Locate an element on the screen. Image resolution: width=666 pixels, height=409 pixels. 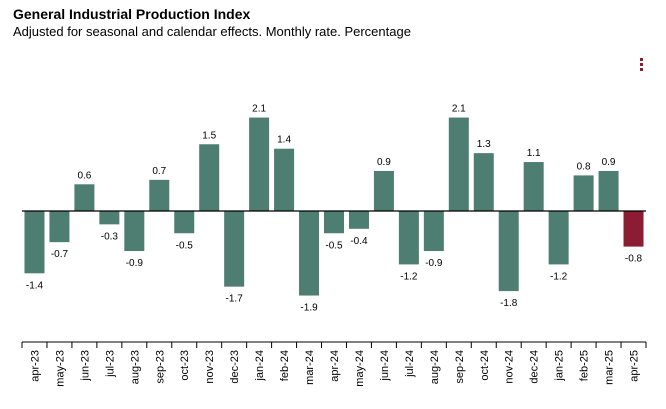
x-tick-label-mar-25: mar-25 is located at coordinates (610, 367).